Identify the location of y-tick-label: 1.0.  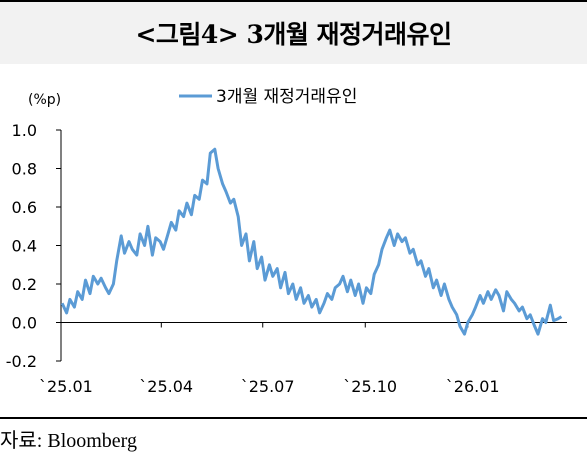
(24, 130).